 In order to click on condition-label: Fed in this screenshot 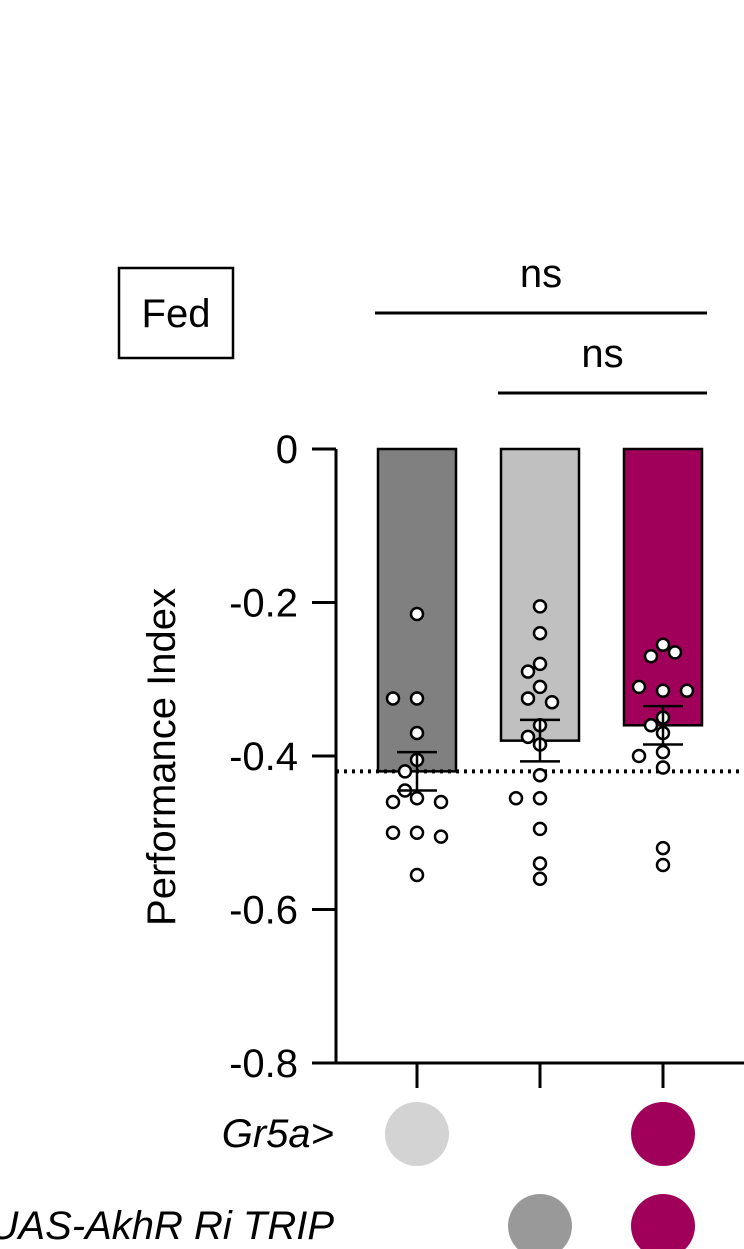, I will do `click(176, 314)`.